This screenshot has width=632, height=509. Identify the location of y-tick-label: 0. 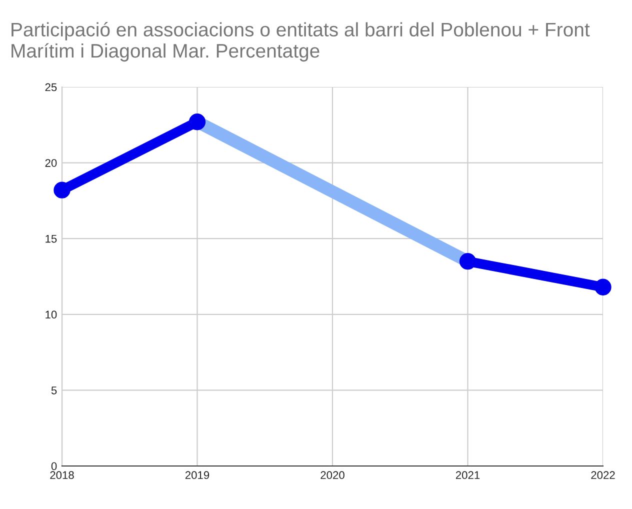
(54, 466).